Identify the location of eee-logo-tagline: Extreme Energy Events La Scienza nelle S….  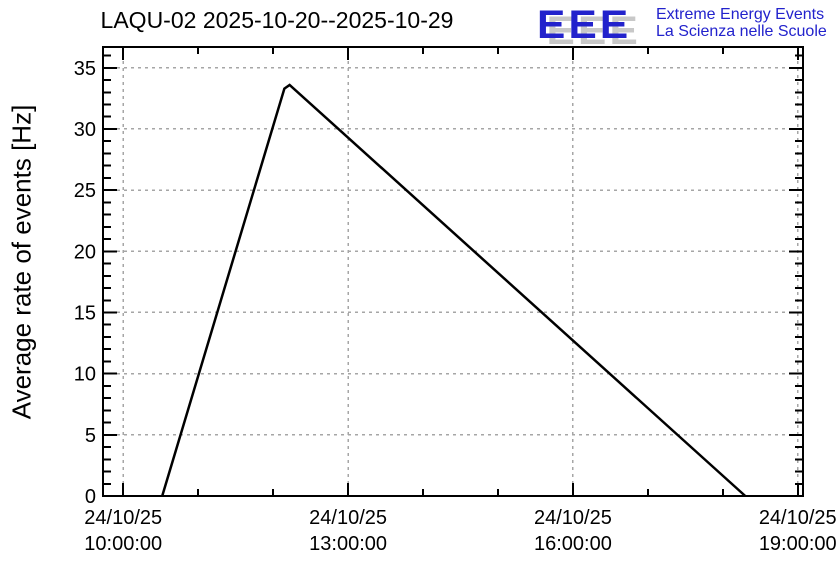
(741, 23).